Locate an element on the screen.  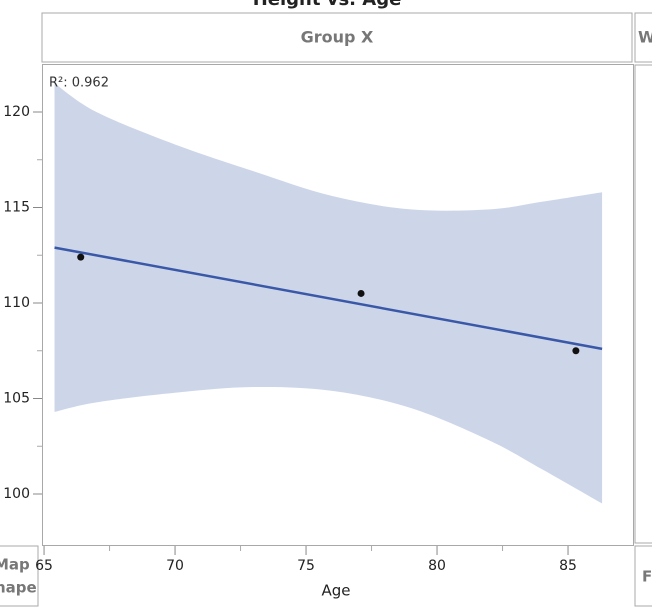
y-tick-label: 115 is located at coordinates (16, 207).